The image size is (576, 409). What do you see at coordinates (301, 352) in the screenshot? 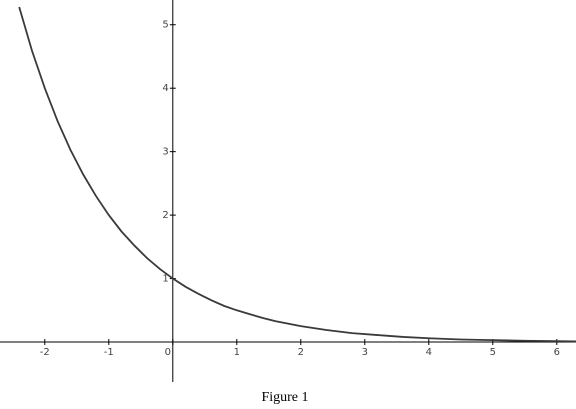
I see `x-tick-label: 2` at bounding box center [301, 352].